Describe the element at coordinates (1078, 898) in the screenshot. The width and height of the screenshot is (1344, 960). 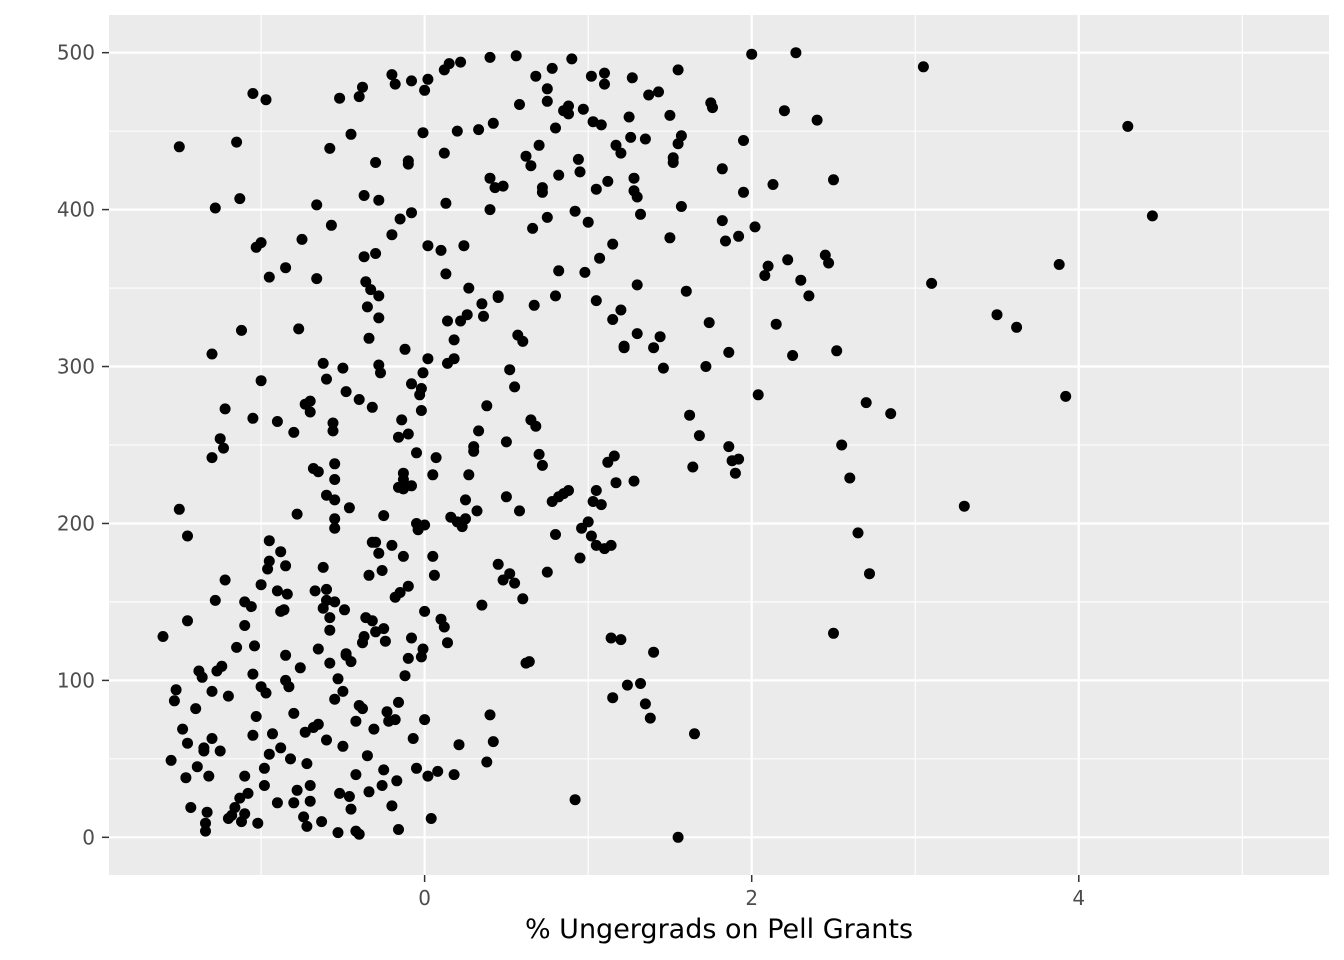
I see `x-tick-label: 4` at that location.